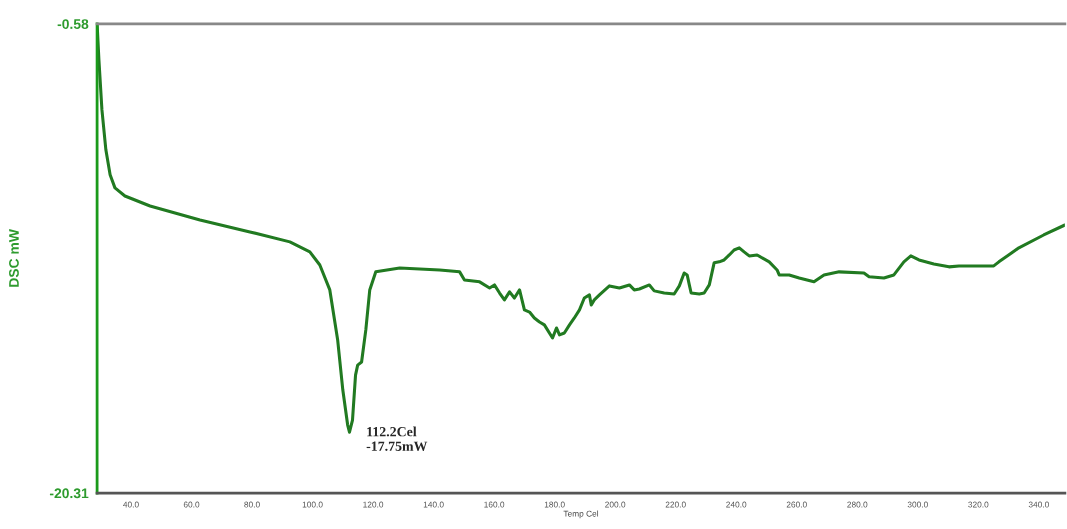 The height and width of the screenshot is (529, 1067). I want to click on x-tick-label: 240.0, so click(736, 504).